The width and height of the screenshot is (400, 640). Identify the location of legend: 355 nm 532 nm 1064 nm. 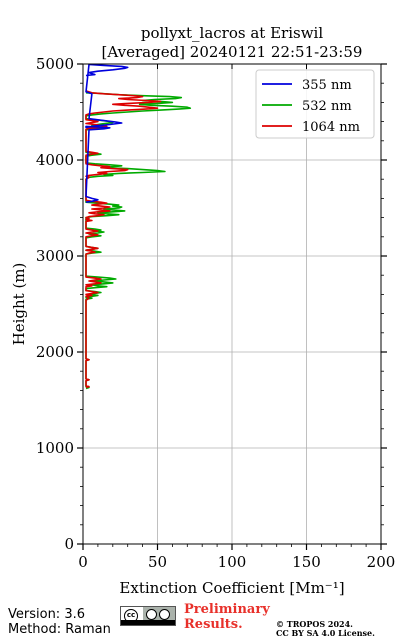
(315, 104).